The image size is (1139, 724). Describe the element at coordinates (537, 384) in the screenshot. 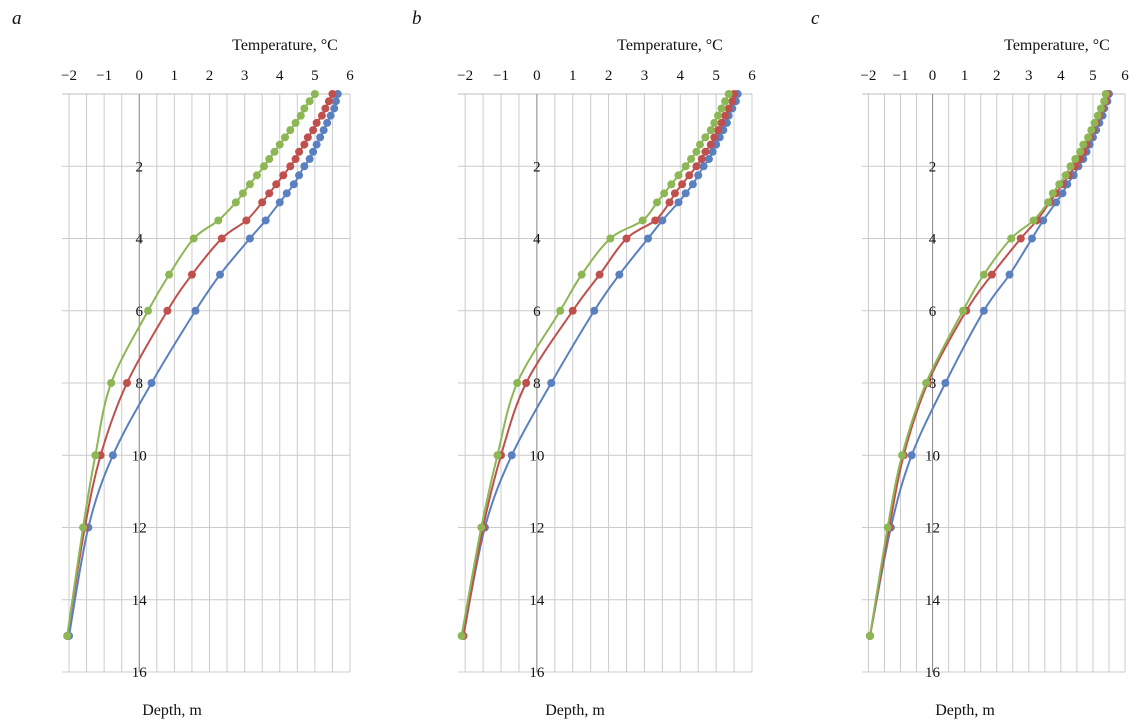

I see `y-tick-label: 8` at that location.